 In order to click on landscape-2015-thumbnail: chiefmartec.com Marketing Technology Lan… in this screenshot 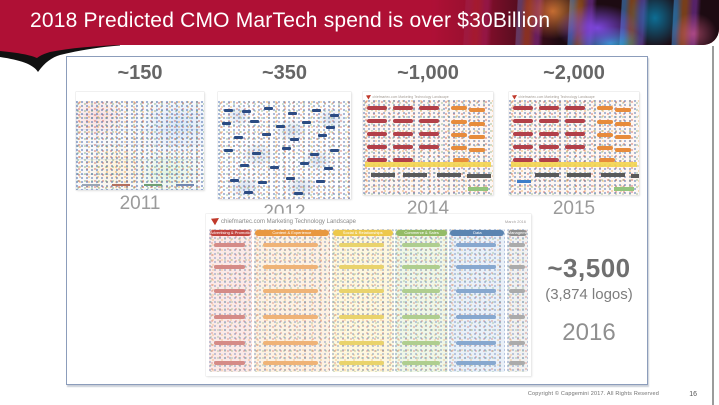, I will do `click(574, 143)`.